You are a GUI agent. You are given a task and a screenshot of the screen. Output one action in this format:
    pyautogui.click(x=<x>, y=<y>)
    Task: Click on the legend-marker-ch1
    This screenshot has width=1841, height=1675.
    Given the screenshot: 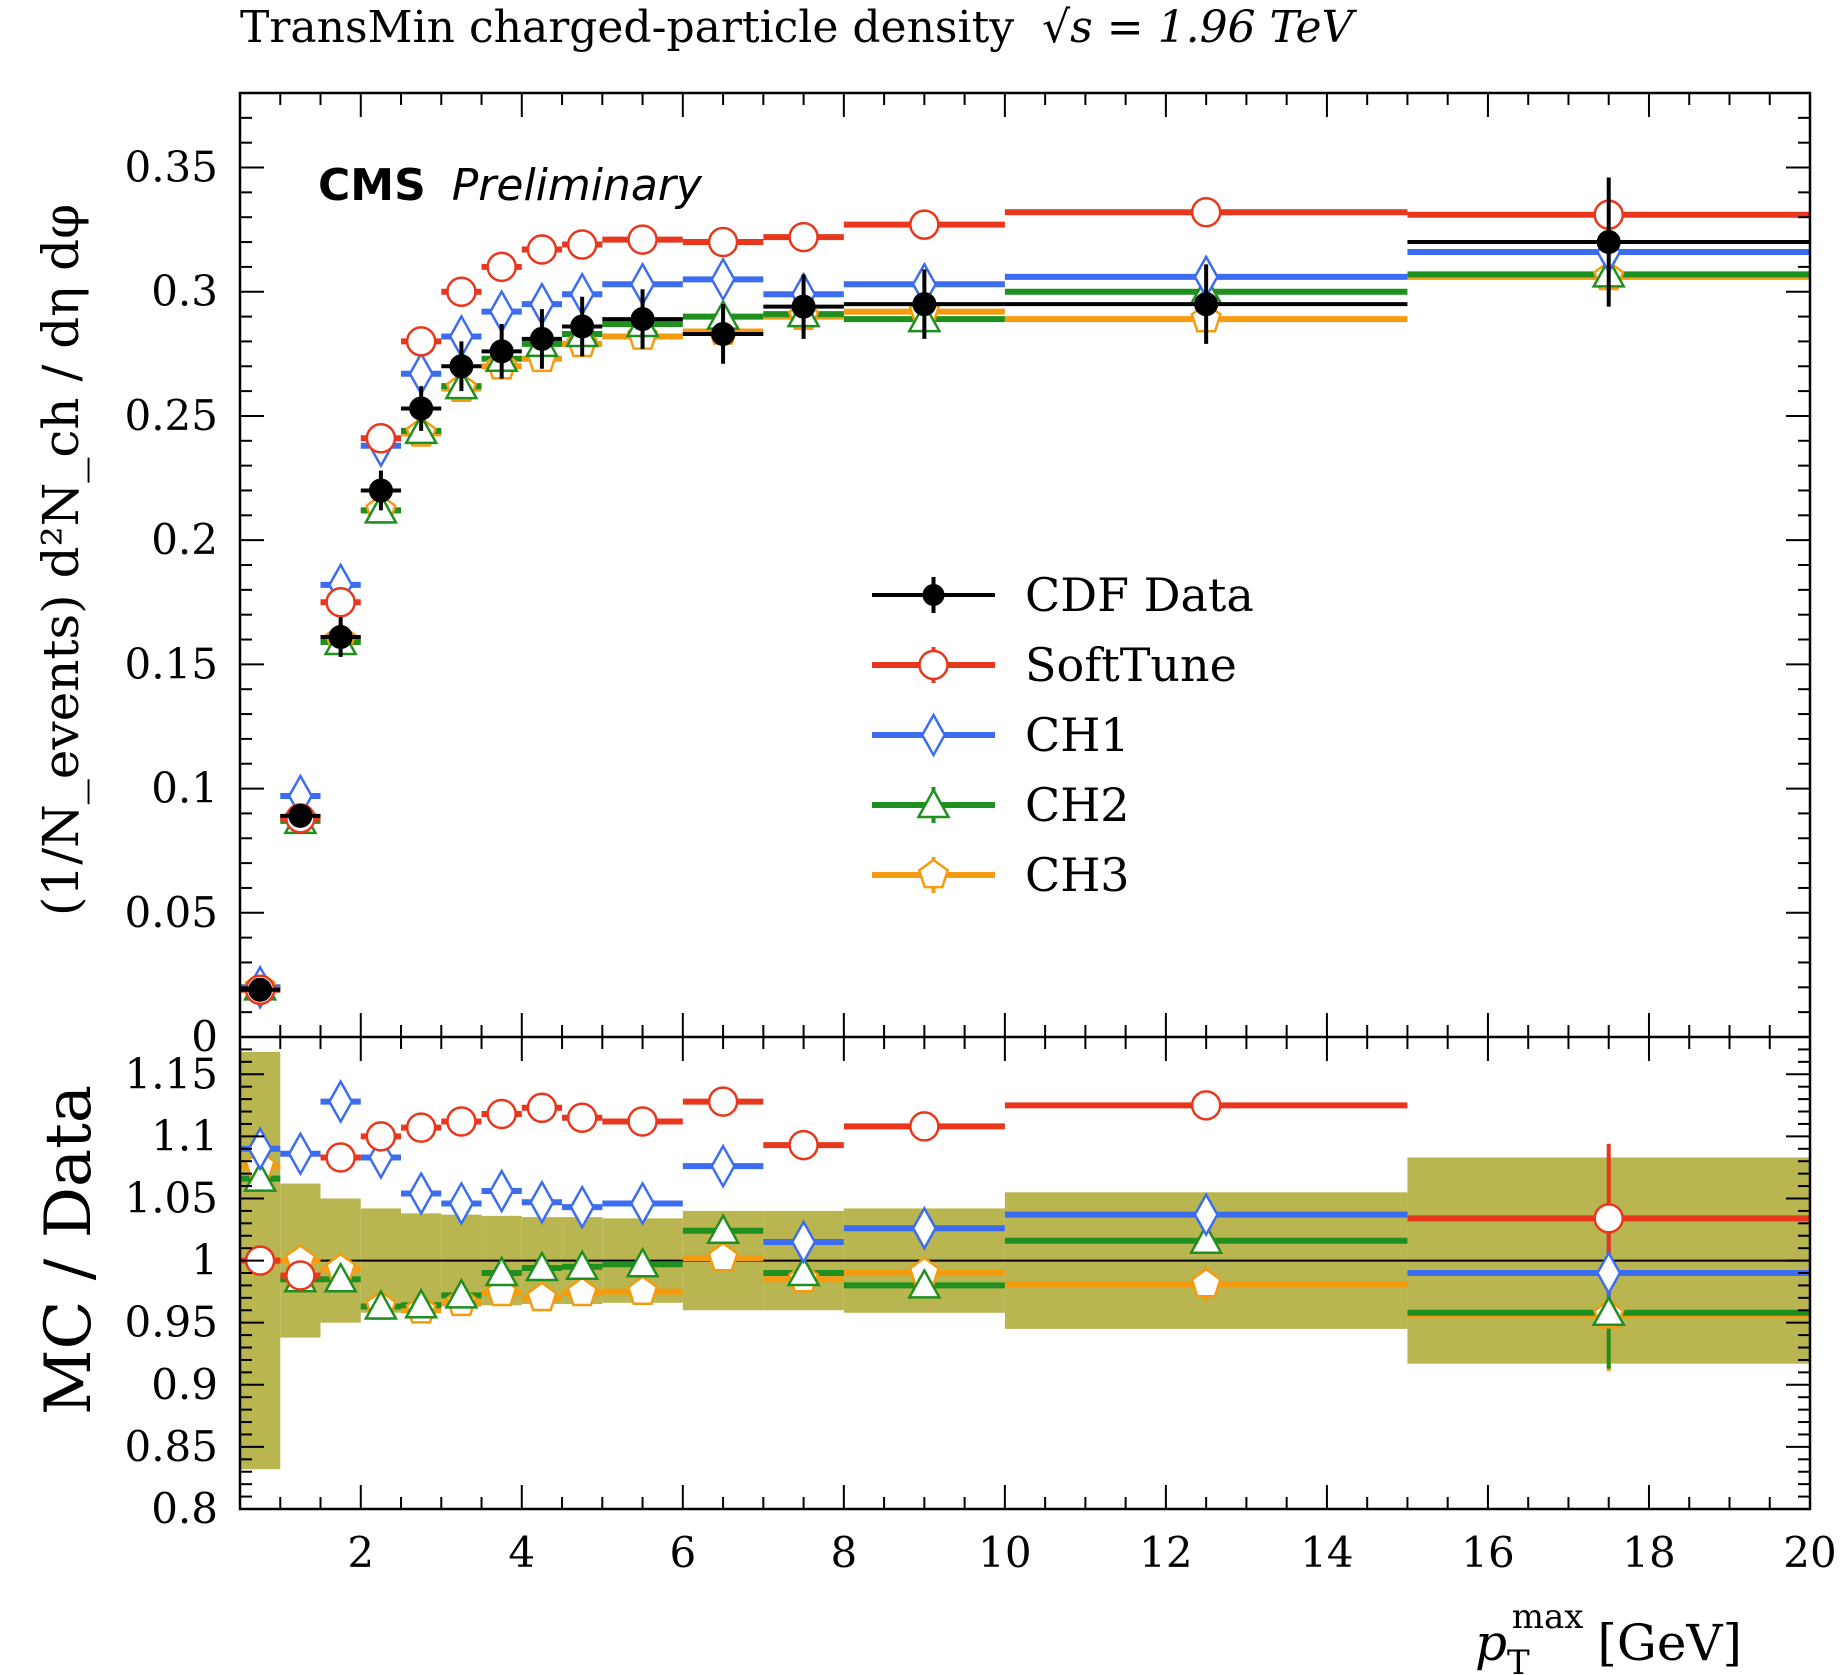 What is the action you would take?
    pyautogui.click(x=933, y=735)
    